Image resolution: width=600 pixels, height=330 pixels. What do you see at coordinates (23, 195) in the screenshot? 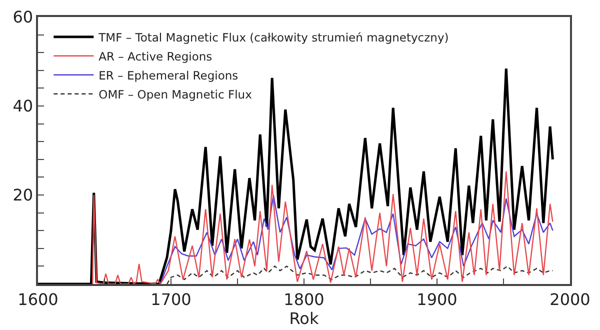
I see `y-tick-label: 20` at bounding box center [23, 195].